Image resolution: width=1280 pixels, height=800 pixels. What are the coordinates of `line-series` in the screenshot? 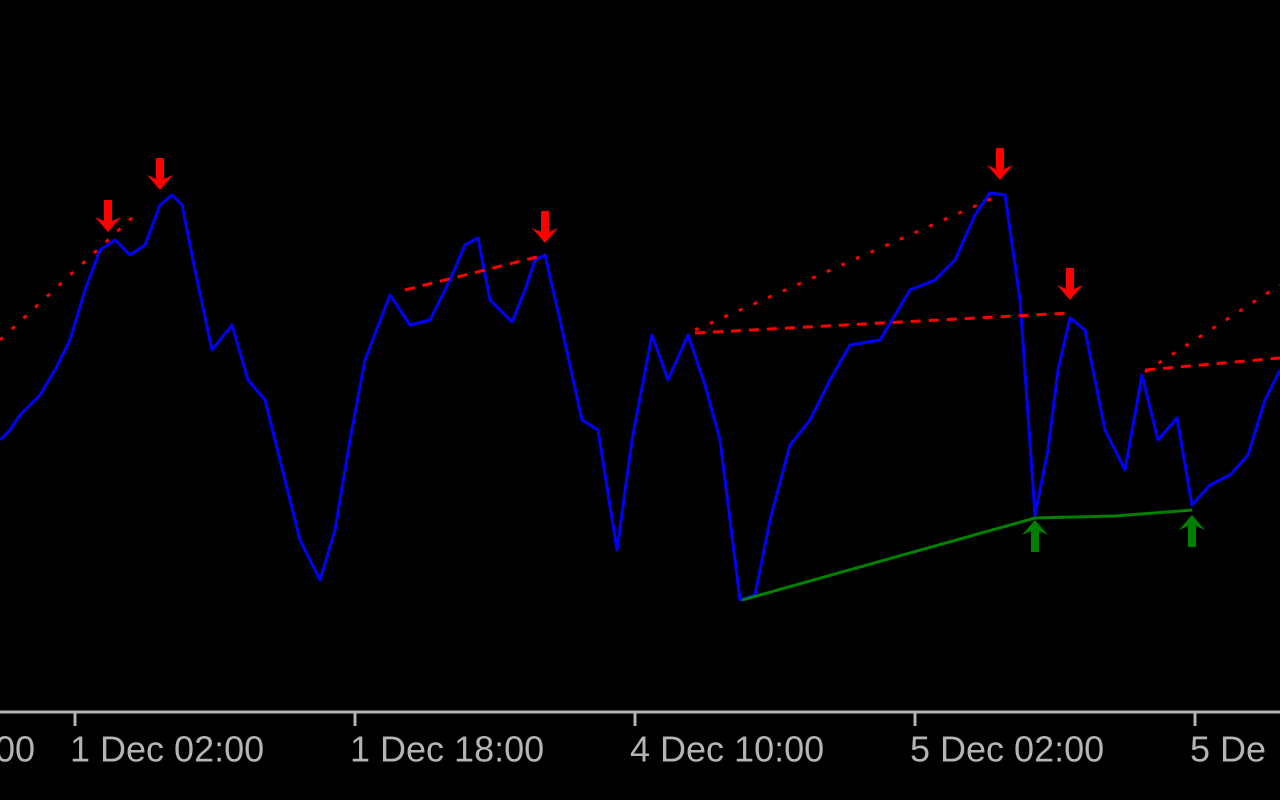 It's located at (967, 555).